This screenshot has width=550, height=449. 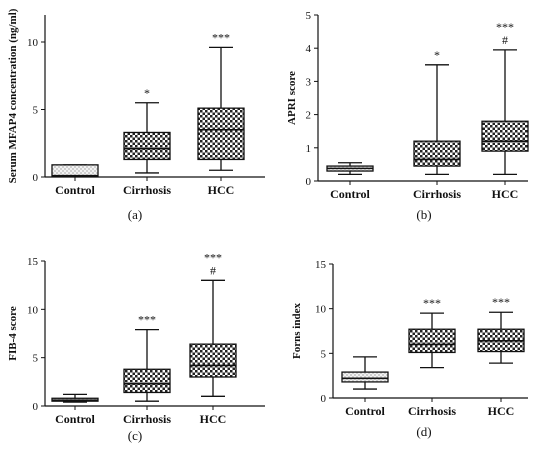 What do you see at coordinates (13, 333) in the screenshot?
I see `y-axis-label: FIB-4 score` at bounding box center [13, 333].